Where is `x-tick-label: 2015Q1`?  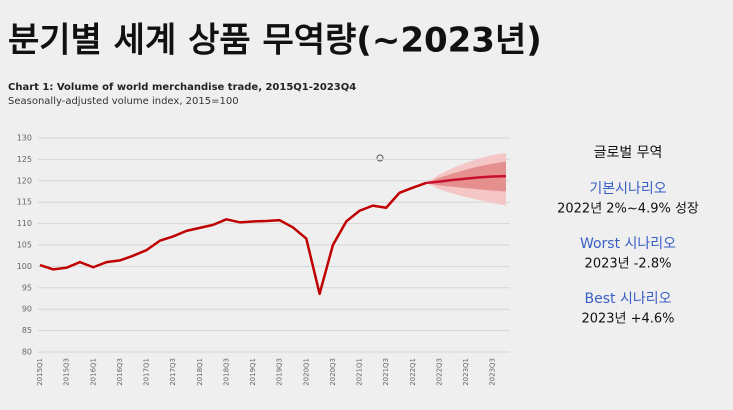 x-tick-label: 2015Q1 is located at coordinates (40, 372).